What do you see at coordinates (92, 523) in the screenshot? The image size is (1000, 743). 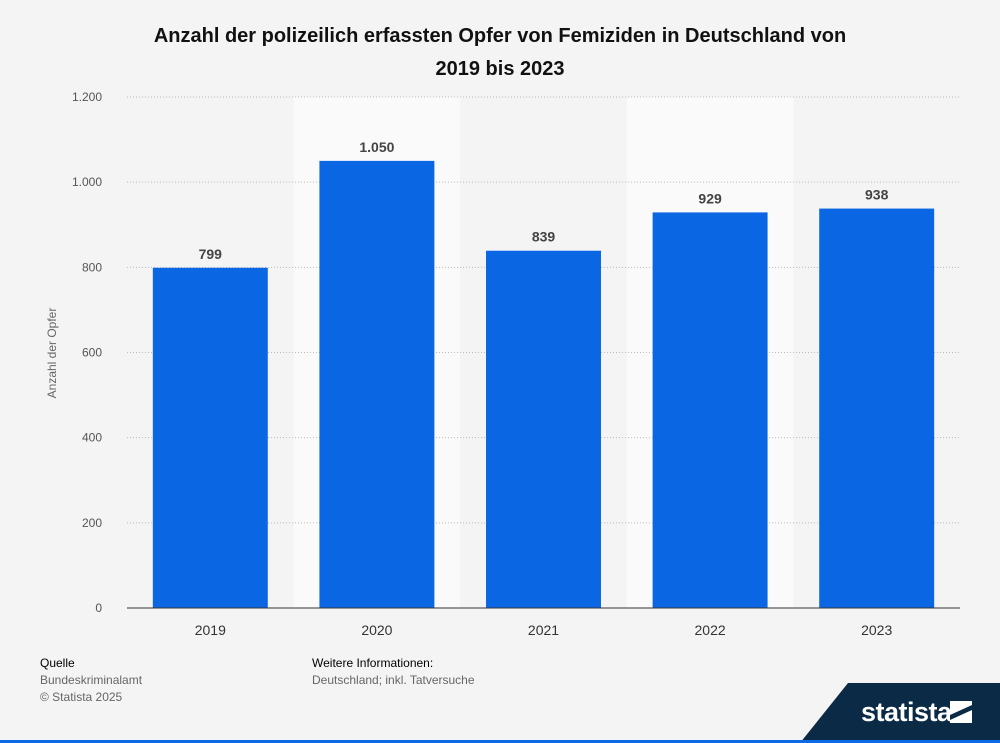 I see `y-tick-label: 200` at bounding box center [92, 523].